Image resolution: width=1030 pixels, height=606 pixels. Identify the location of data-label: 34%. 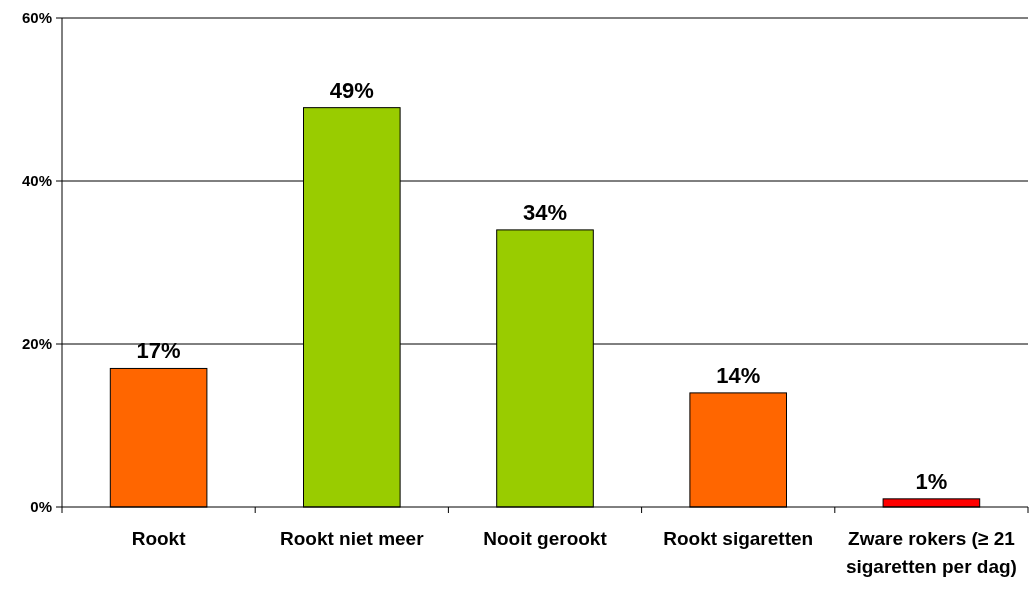
(545, 212).